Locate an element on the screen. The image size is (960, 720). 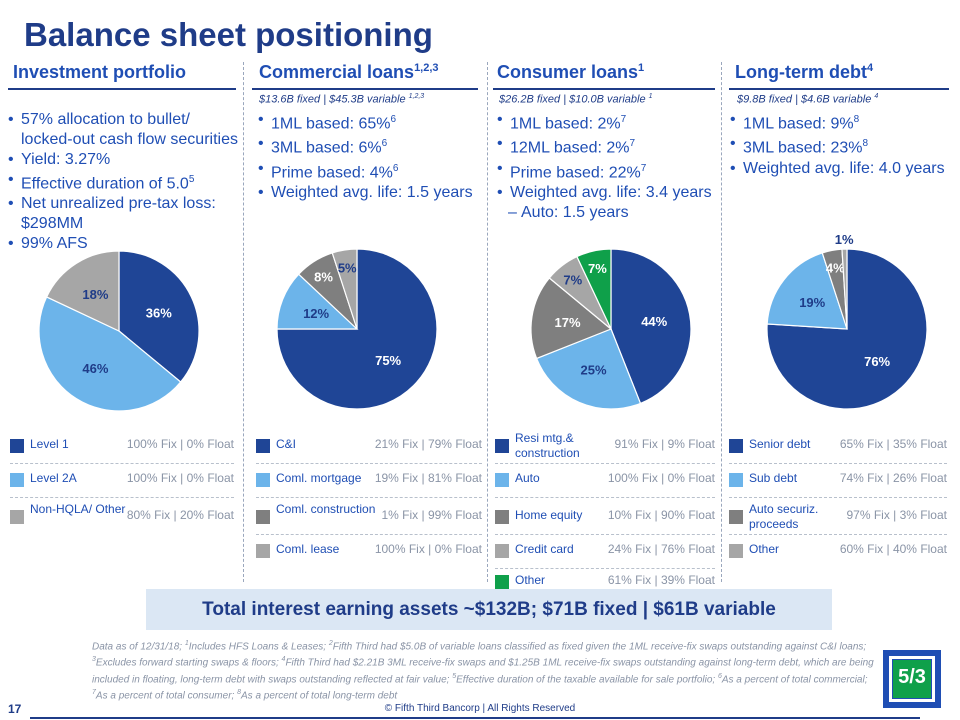
legend-item: Other 60% Fix | 40% Float is located at coordinates (838, 551).